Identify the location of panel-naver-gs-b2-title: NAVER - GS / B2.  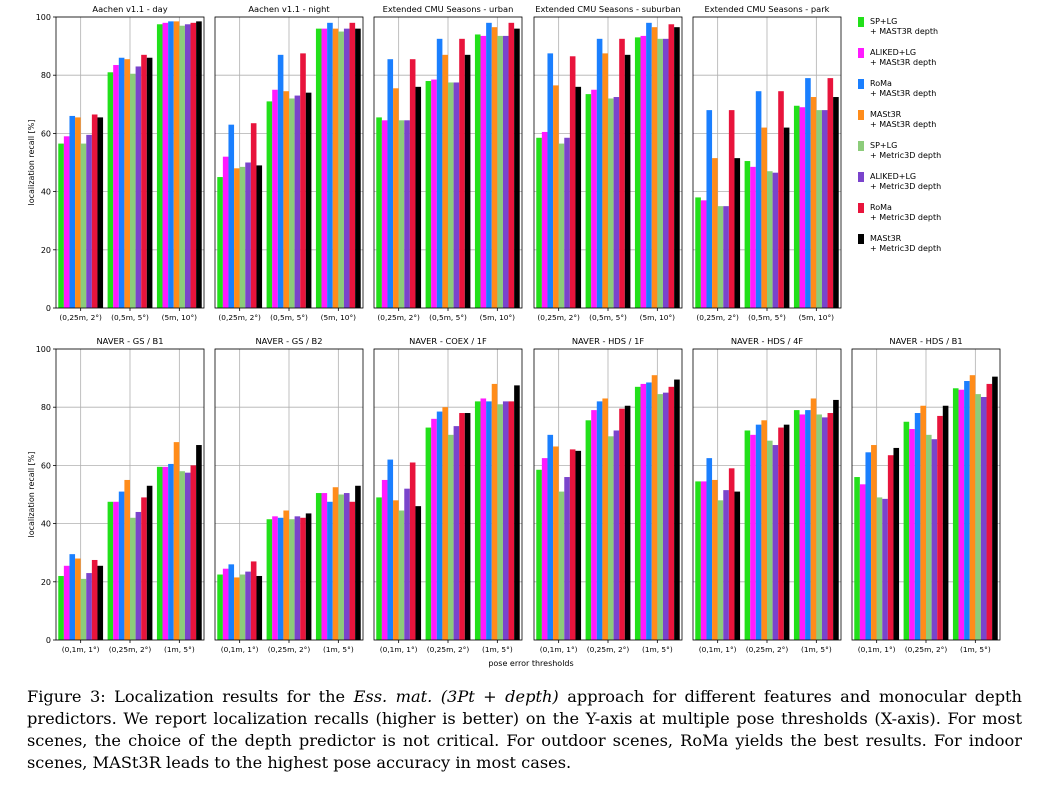
(288, 341).